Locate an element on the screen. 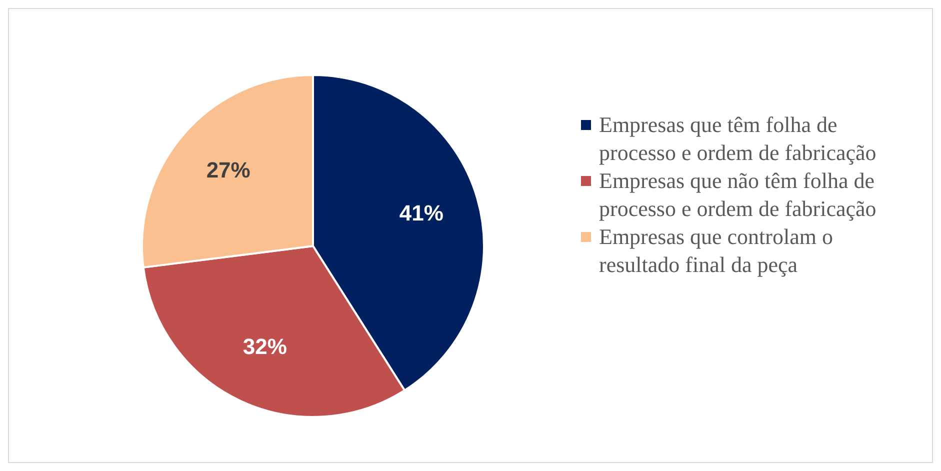 Image resolution: width=941 pixels, height=471 pixels. legend-label: Empresas que não têm folha de processo e ordem de fabricação is located at coordinates (738, 195).